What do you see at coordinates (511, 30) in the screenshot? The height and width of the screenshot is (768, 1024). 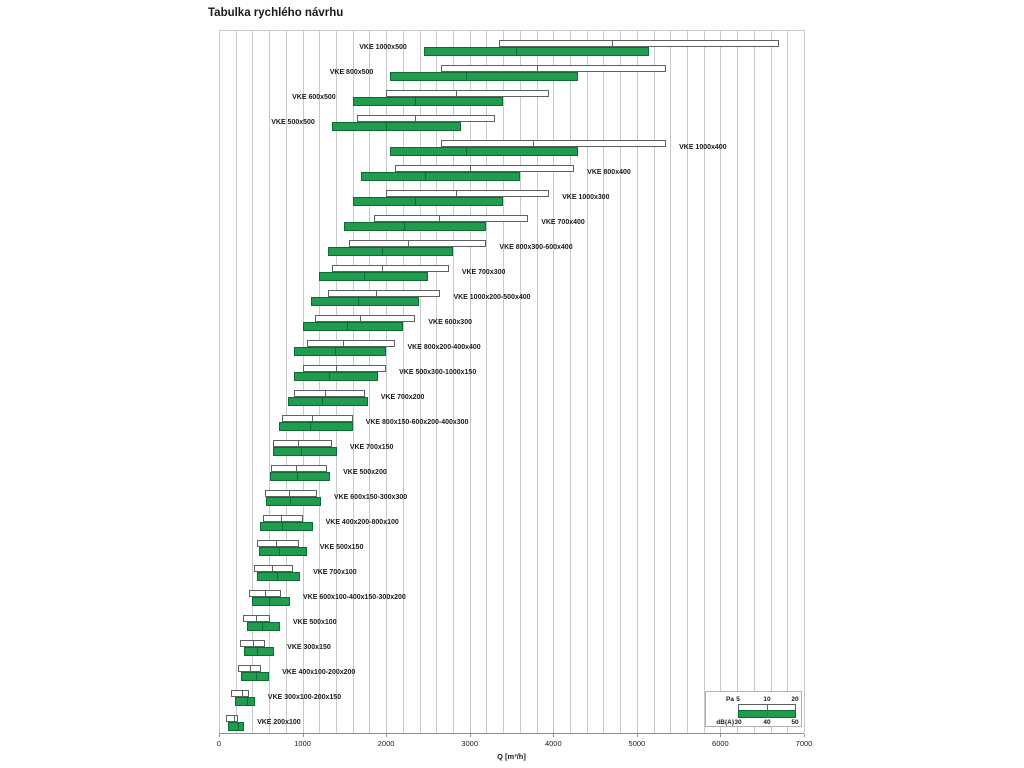 I see `plot-top-border` at bounding box center [511, 30].